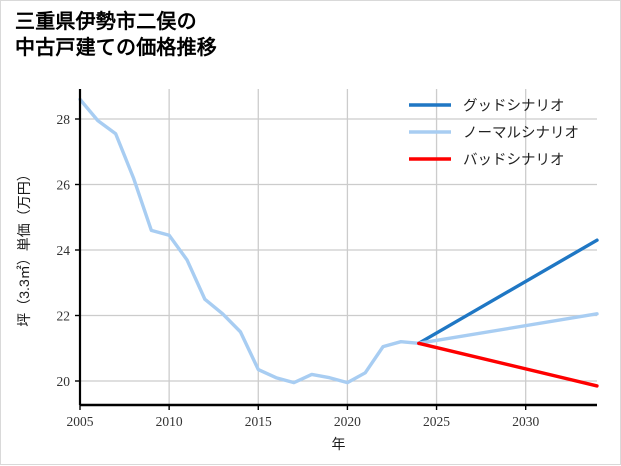 This screenshot has width=621, height=466. Describe the element at coordinates (525, 421) in the screenshot. I see `x-tick-label: 2030` at that location.